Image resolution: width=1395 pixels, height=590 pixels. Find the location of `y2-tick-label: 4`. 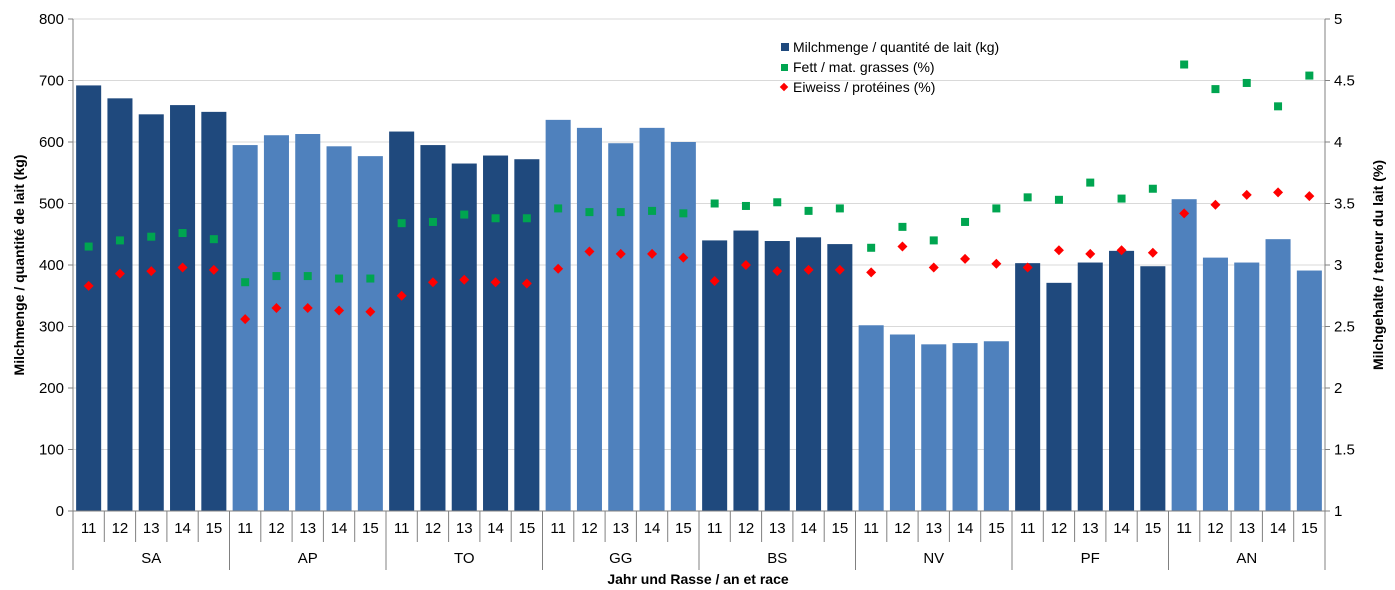

y2-tick-label: 4 is located at coordinates (1338, 142).